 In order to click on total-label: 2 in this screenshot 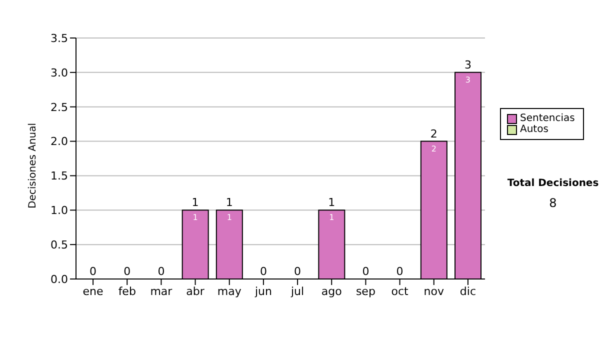, I will do `click(434, 133)`.